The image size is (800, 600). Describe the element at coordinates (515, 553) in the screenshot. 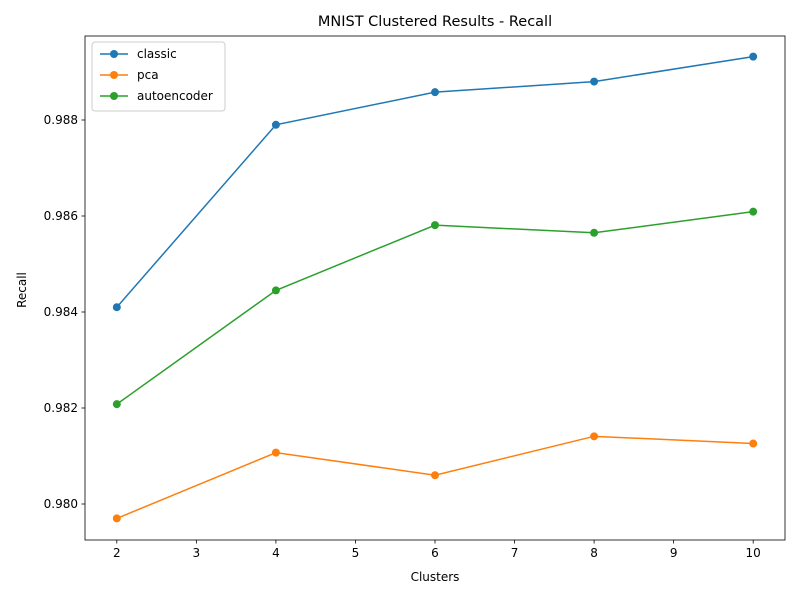

I see `x-tick-label: 7` at that location.